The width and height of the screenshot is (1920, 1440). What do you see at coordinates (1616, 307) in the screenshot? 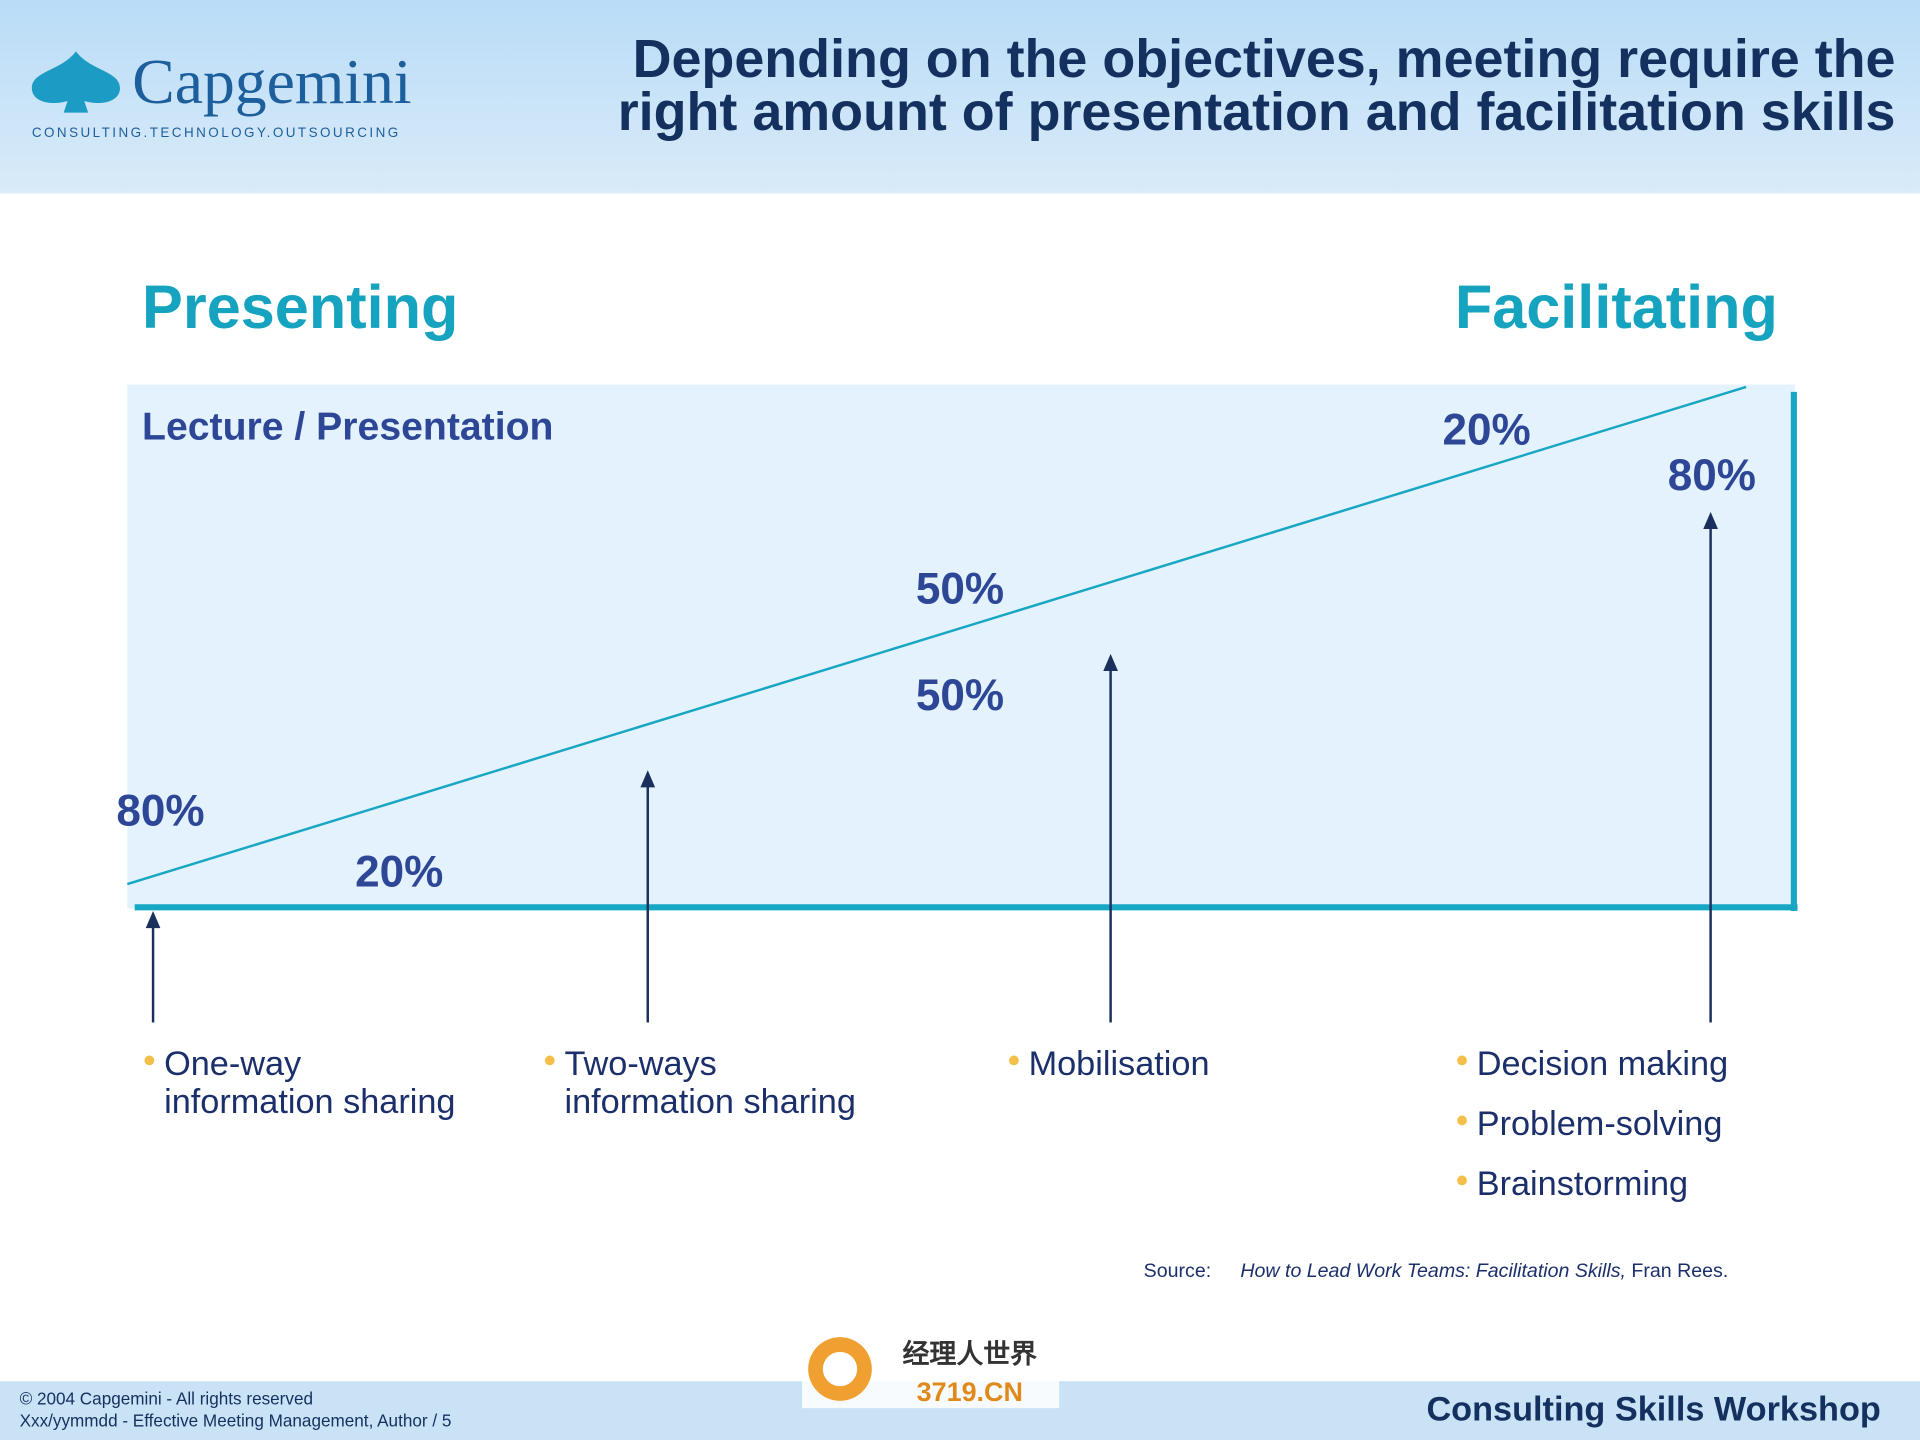
I see `right-heading: Facilitating` at bounding box center [1616, 307].